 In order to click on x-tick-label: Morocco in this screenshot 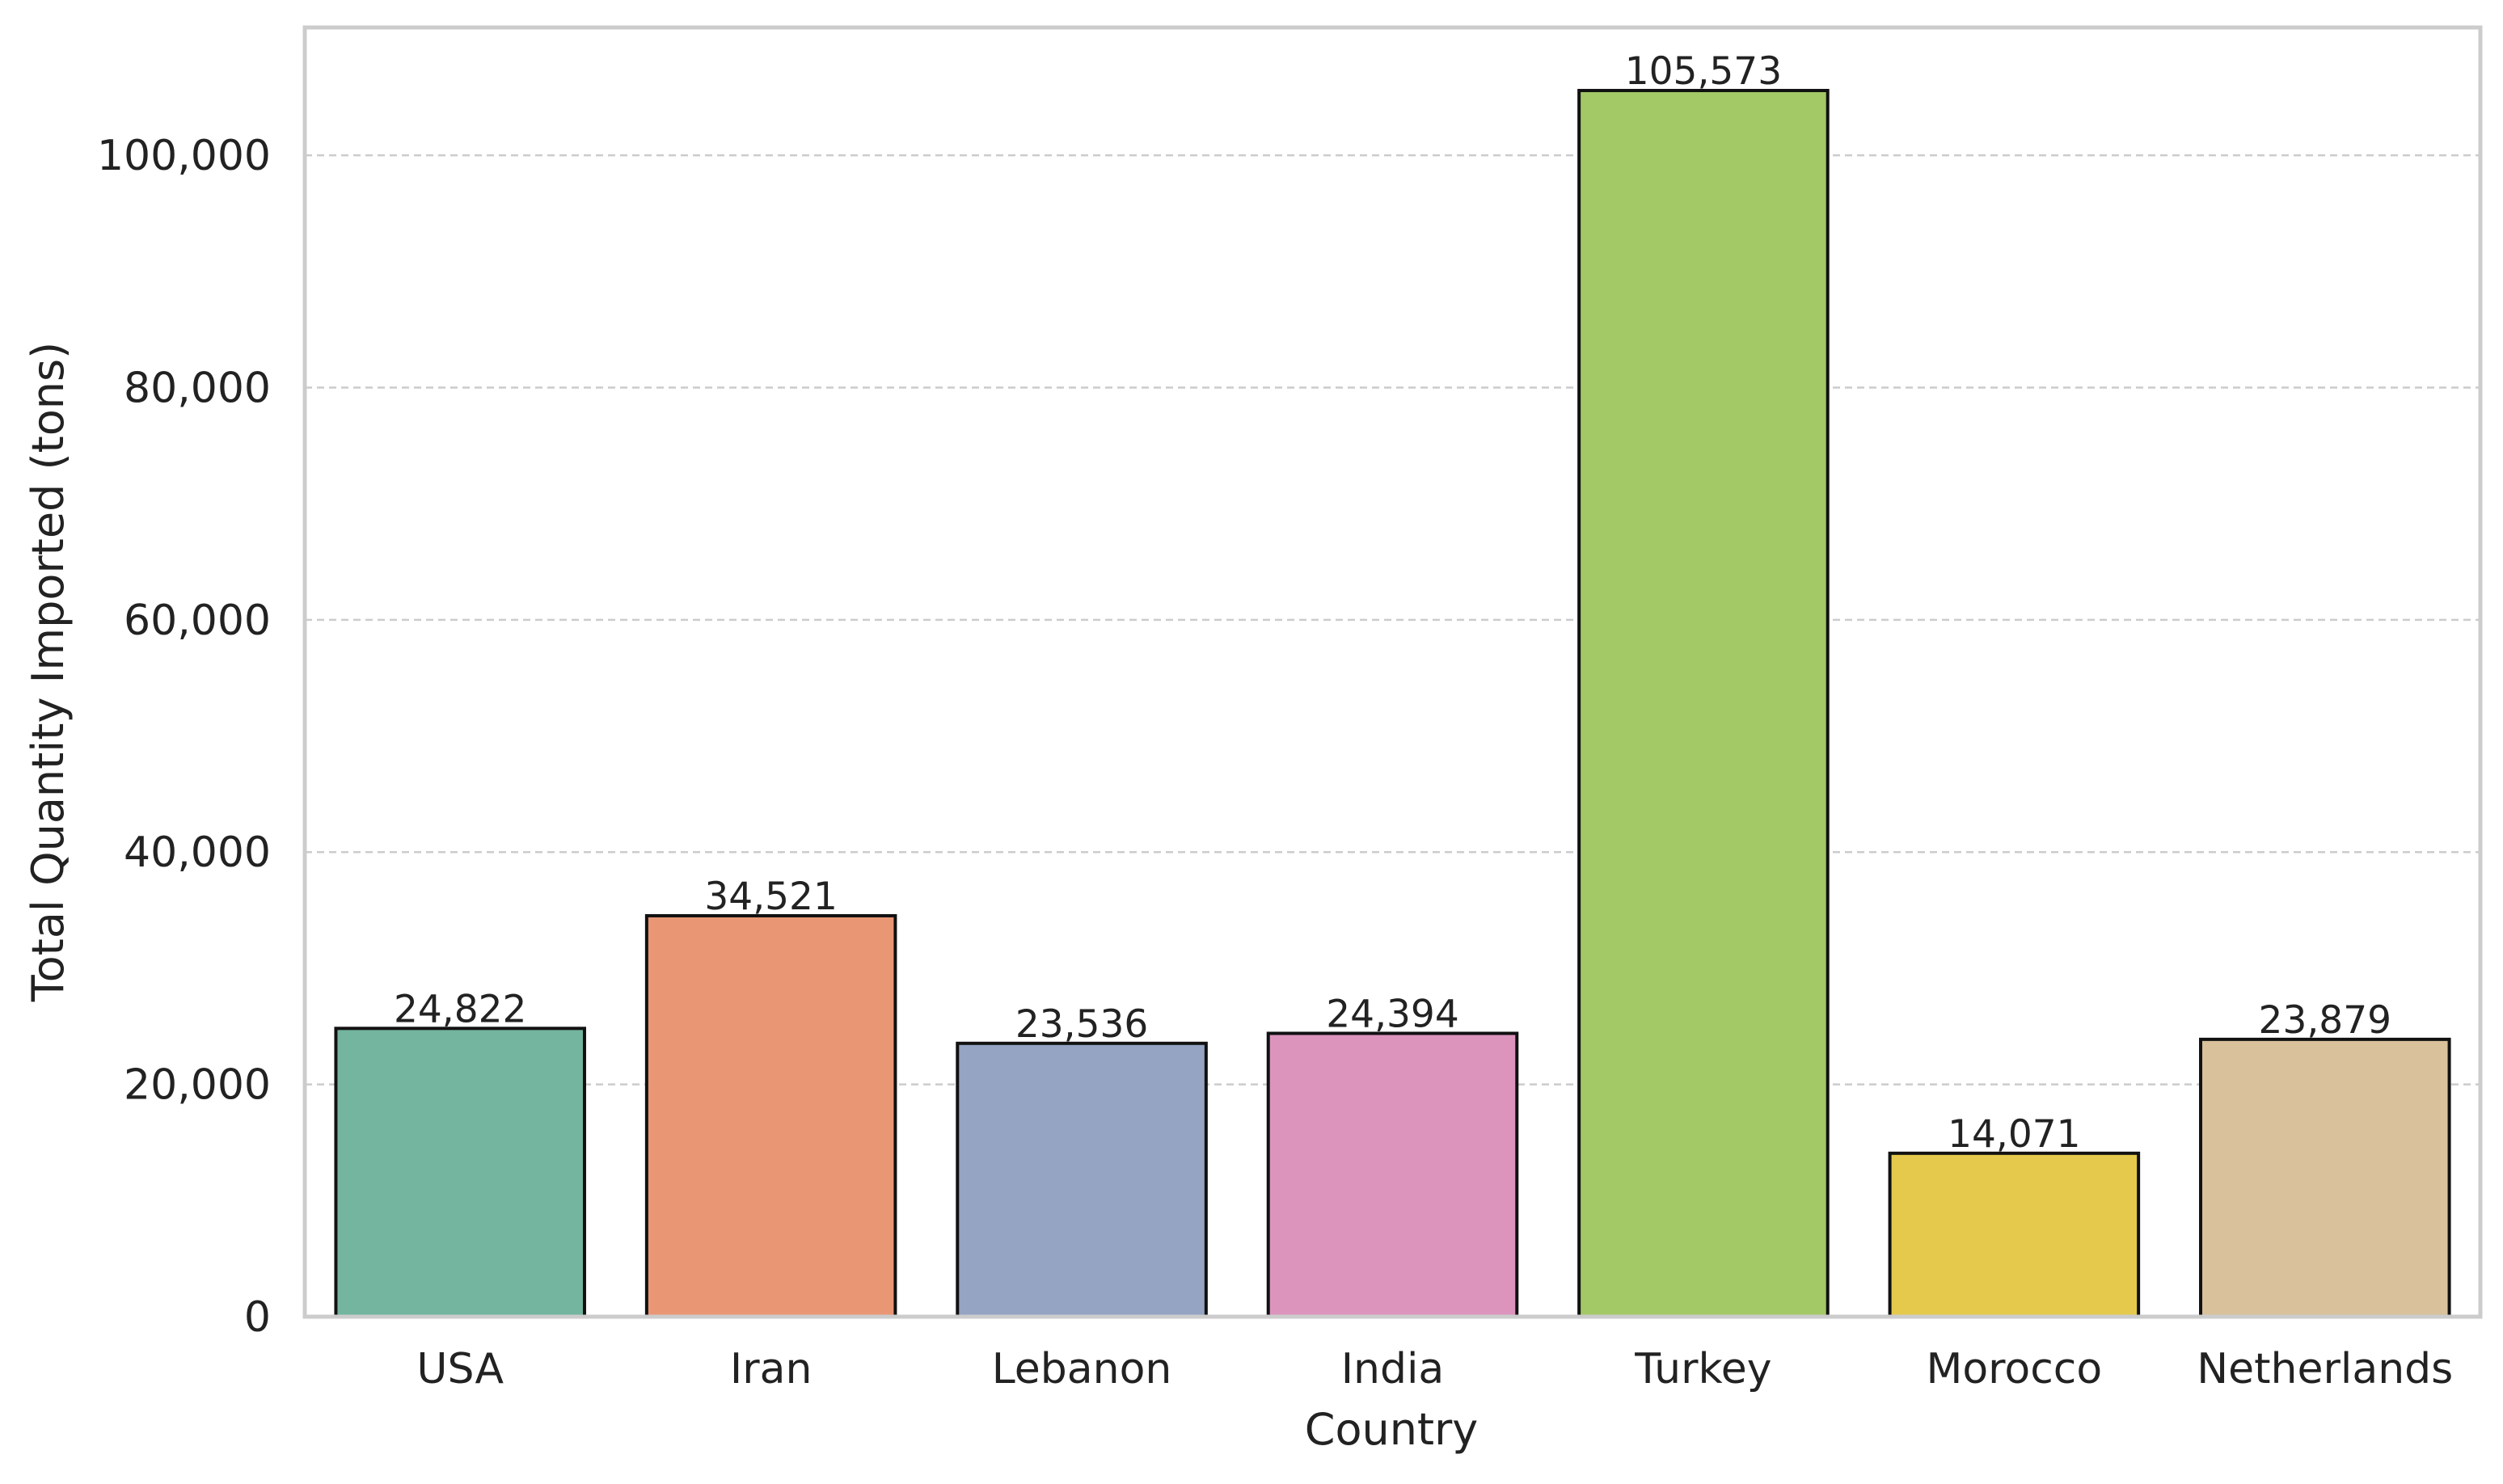, I will do `click(2014, 1369)`.